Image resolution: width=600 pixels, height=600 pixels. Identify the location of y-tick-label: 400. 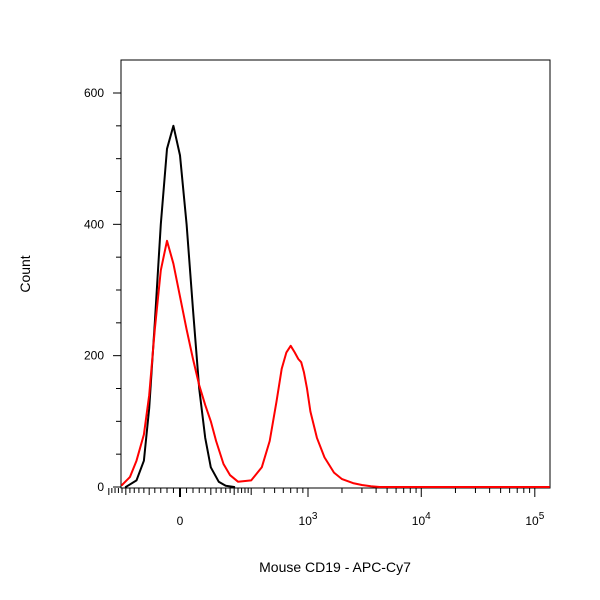
(94, 224).